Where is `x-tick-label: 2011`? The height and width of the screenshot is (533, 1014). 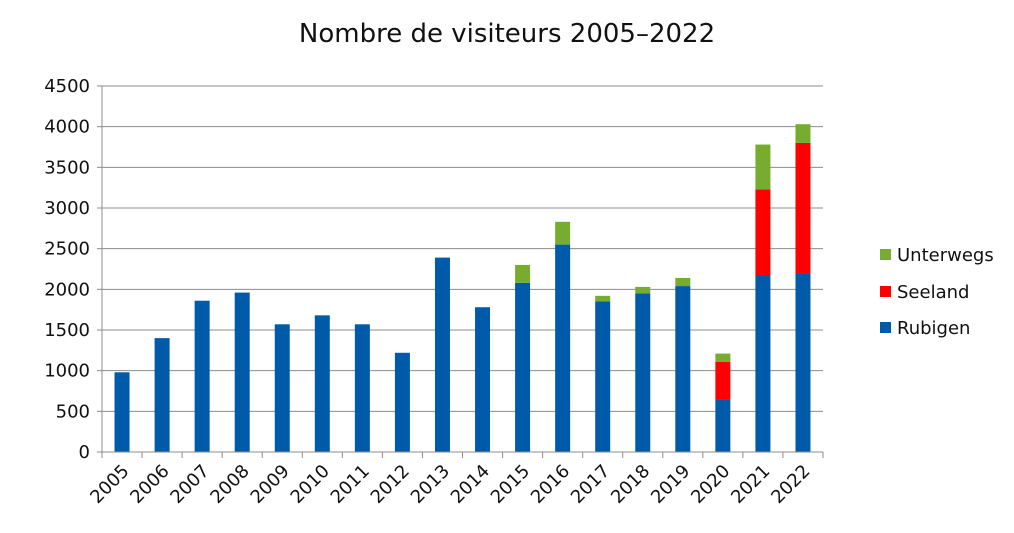
x-tick-label: 2011 is located at coordinates (350, 484).